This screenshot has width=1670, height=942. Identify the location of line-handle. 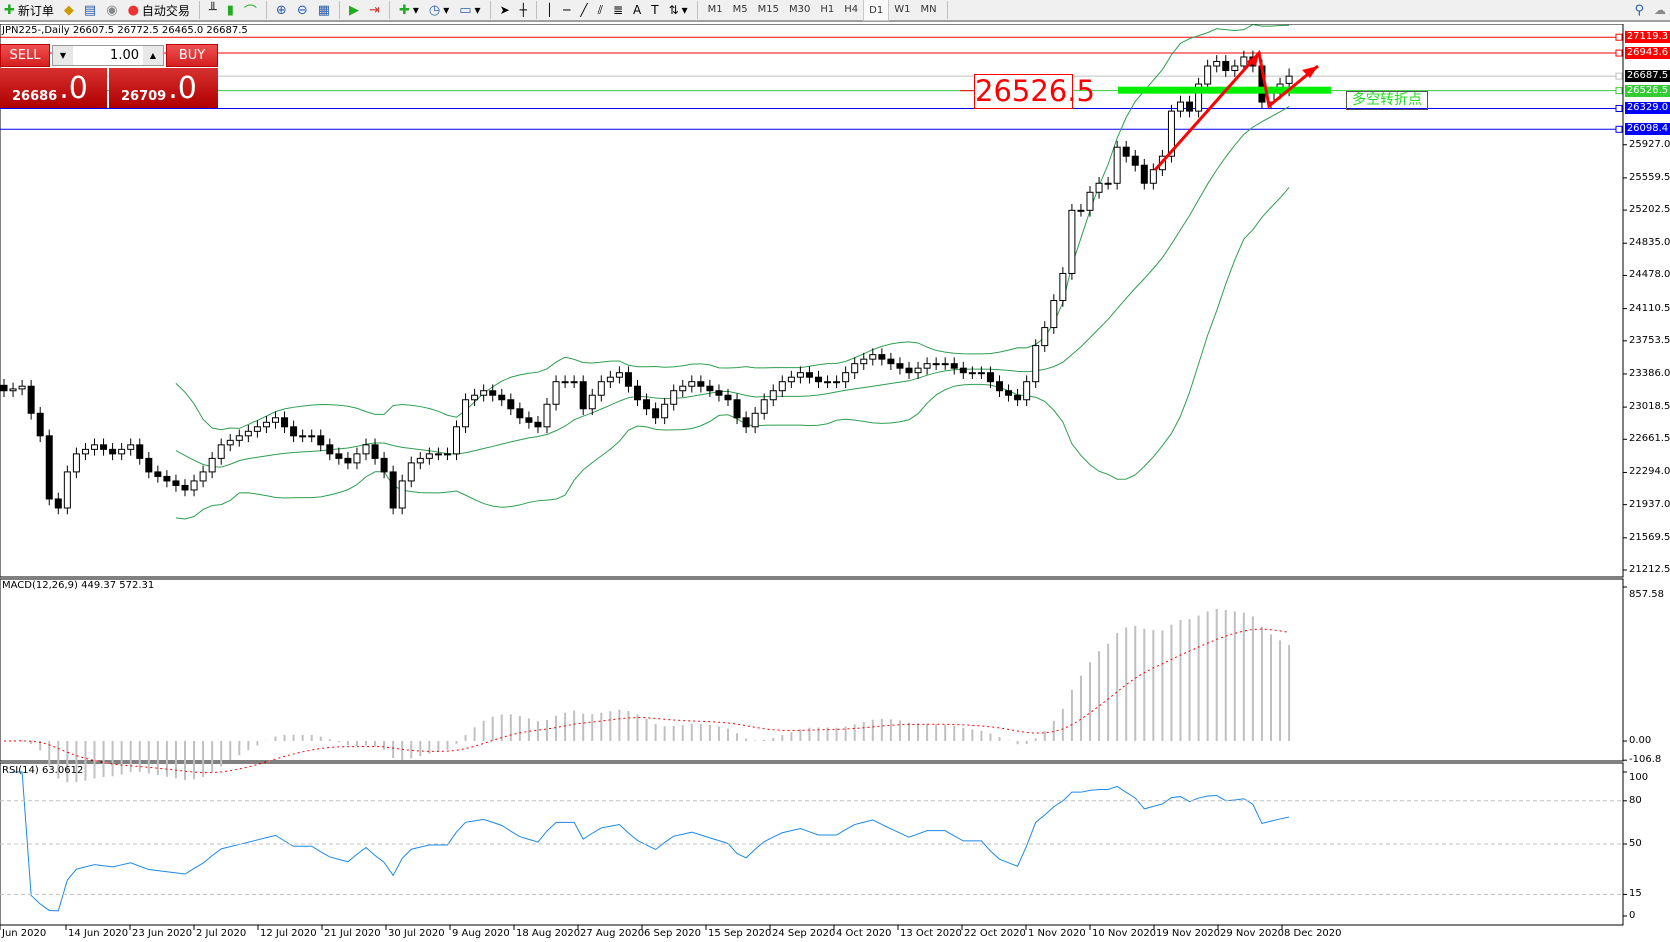
(1619, 129).